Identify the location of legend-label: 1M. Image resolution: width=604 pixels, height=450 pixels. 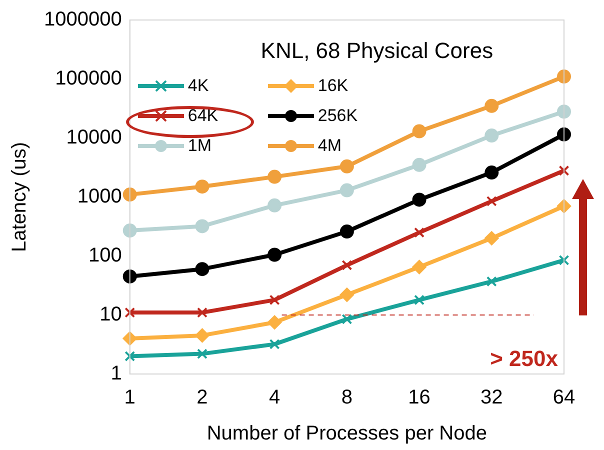
(200, 146).